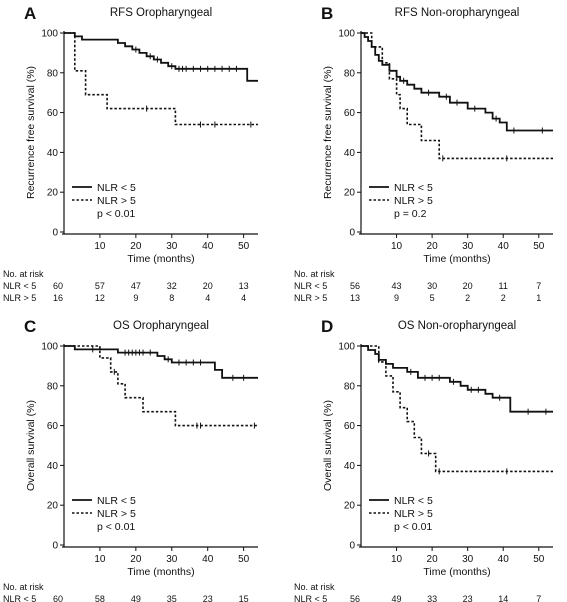 The height and width of the screenshot is (602, 567). What do you see at coordinates (136, 286) in the screenshot?
I see `risk-value: 47` at bounding box center [136, 286].